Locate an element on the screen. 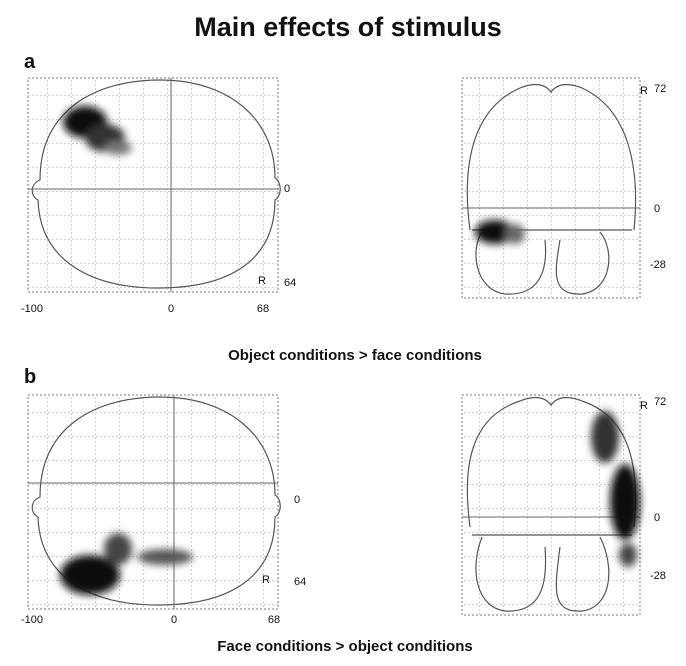  caption: Face conditions > object conditions is located at coordinates (344, 646).